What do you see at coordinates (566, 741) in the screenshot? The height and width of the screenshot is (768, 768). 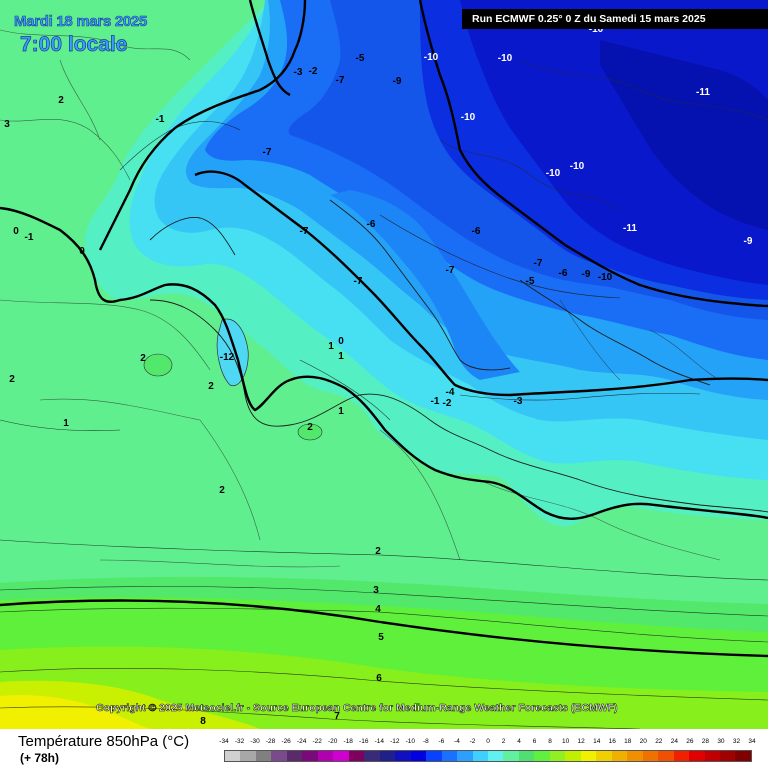 I see `scale-label: 10` at bounding box center [566, 741].